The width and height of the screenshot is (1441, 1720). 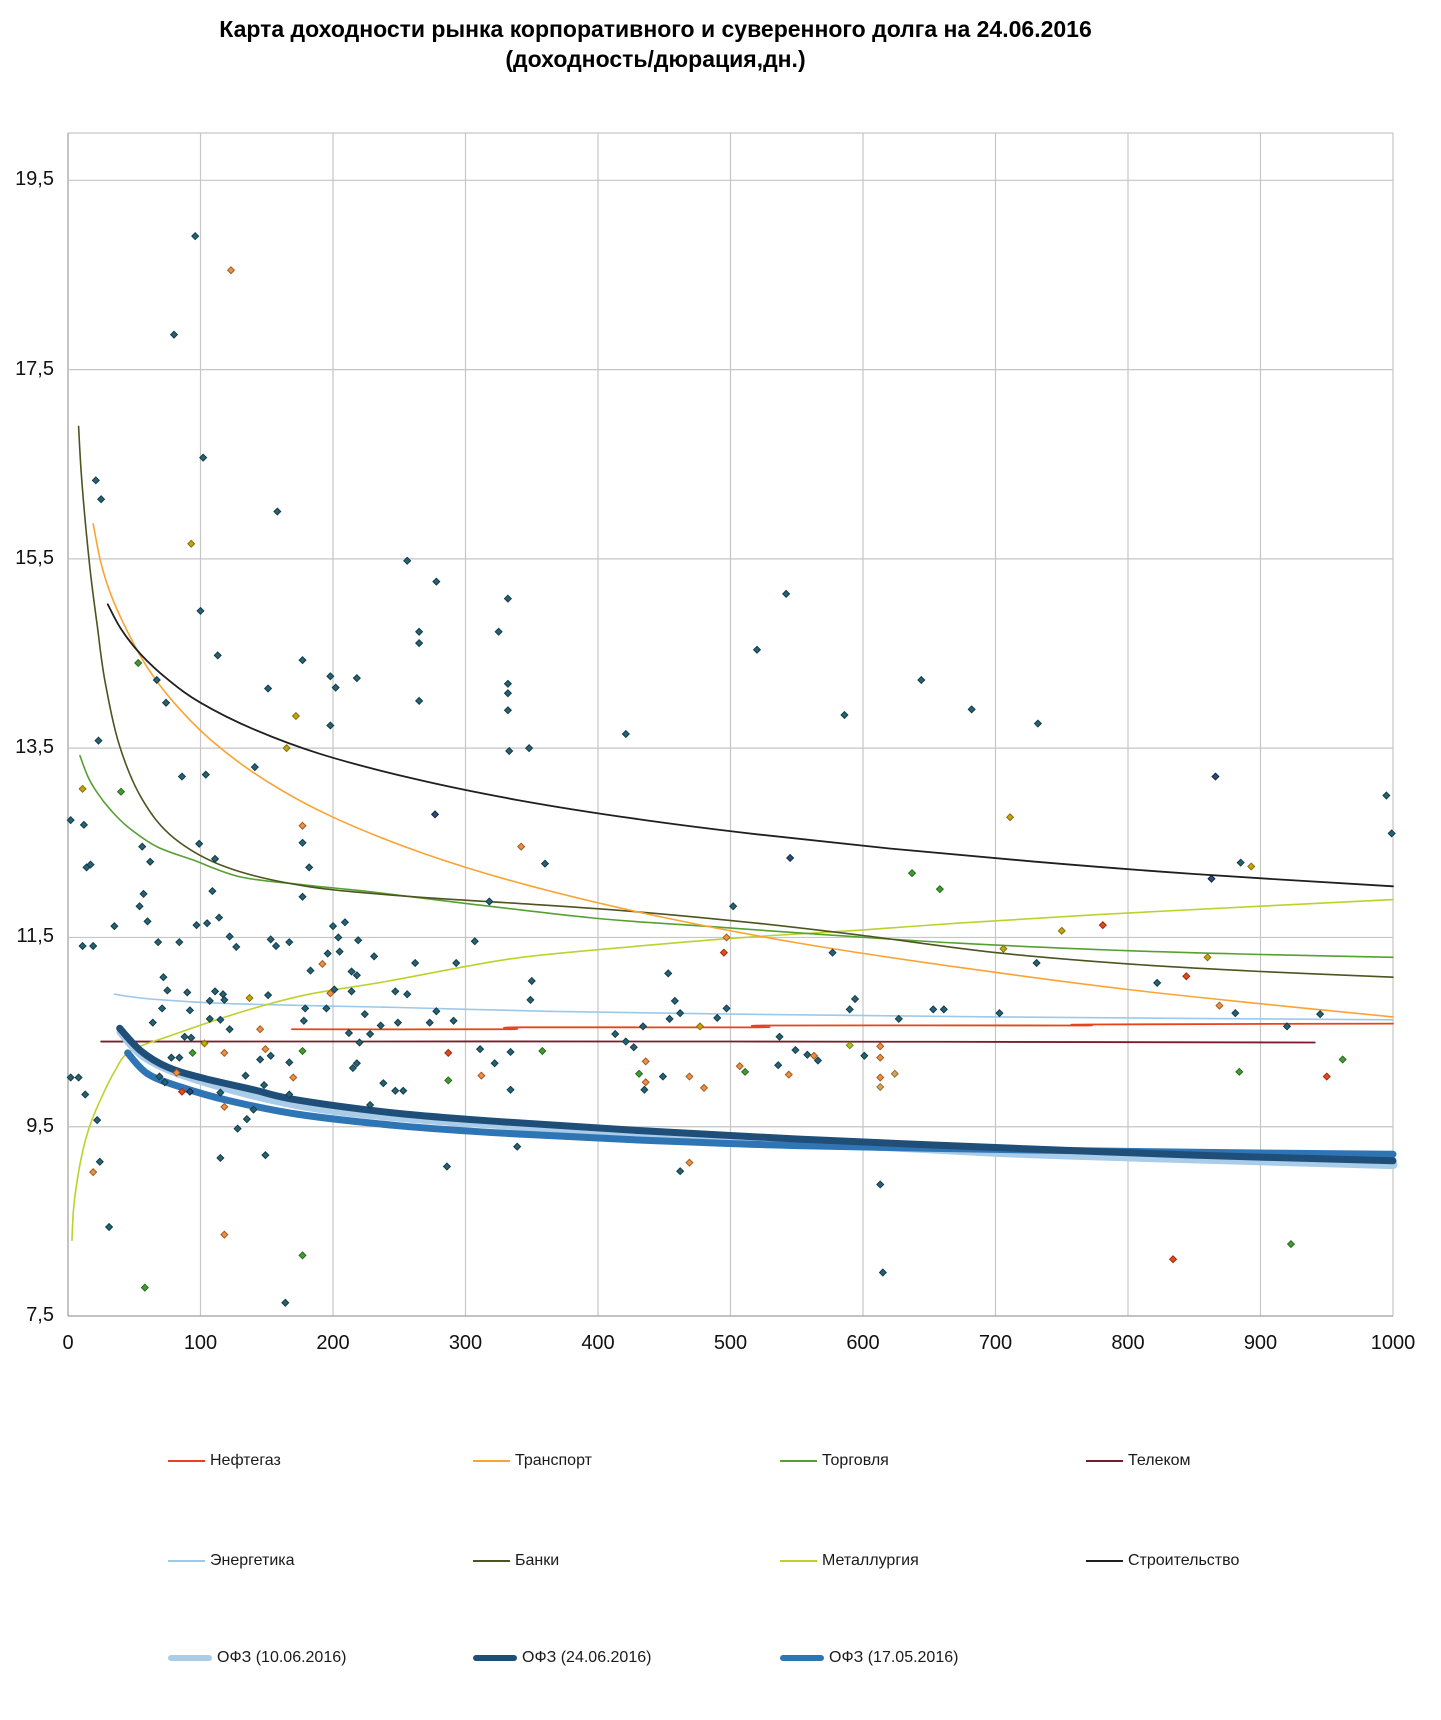 I want to click on legend-label: Торговля, so click(x=855, y=1460).